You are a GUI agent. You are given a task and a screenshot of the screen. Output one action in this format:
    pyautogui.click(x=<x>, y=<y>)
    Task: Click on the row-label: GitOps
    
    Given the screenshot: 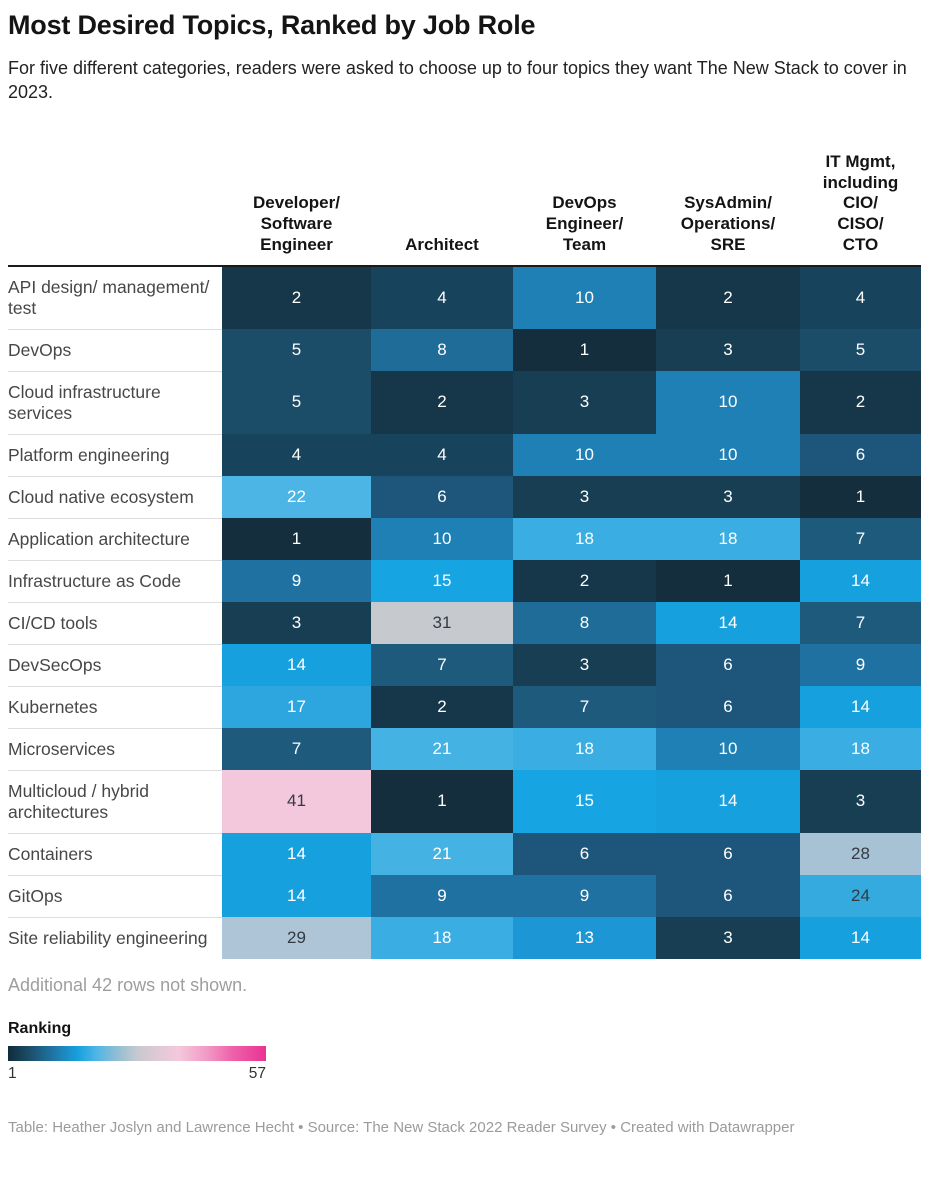 What is the action you would take?
    pyautogui.click(x=115, y=895)
    